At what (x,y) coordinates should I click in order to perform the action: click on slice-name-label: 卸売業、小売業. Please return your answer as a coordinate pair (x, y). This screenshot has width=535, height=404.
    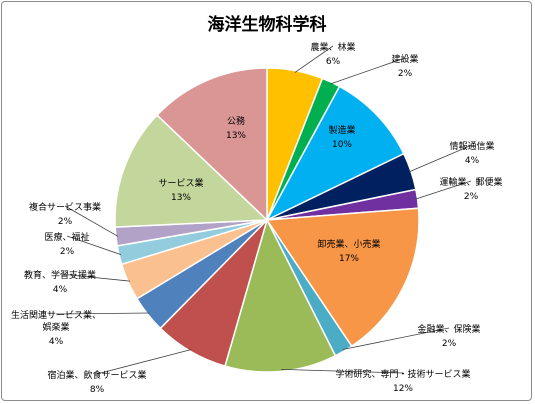
    Looking at the image, I should click on (348, 244).